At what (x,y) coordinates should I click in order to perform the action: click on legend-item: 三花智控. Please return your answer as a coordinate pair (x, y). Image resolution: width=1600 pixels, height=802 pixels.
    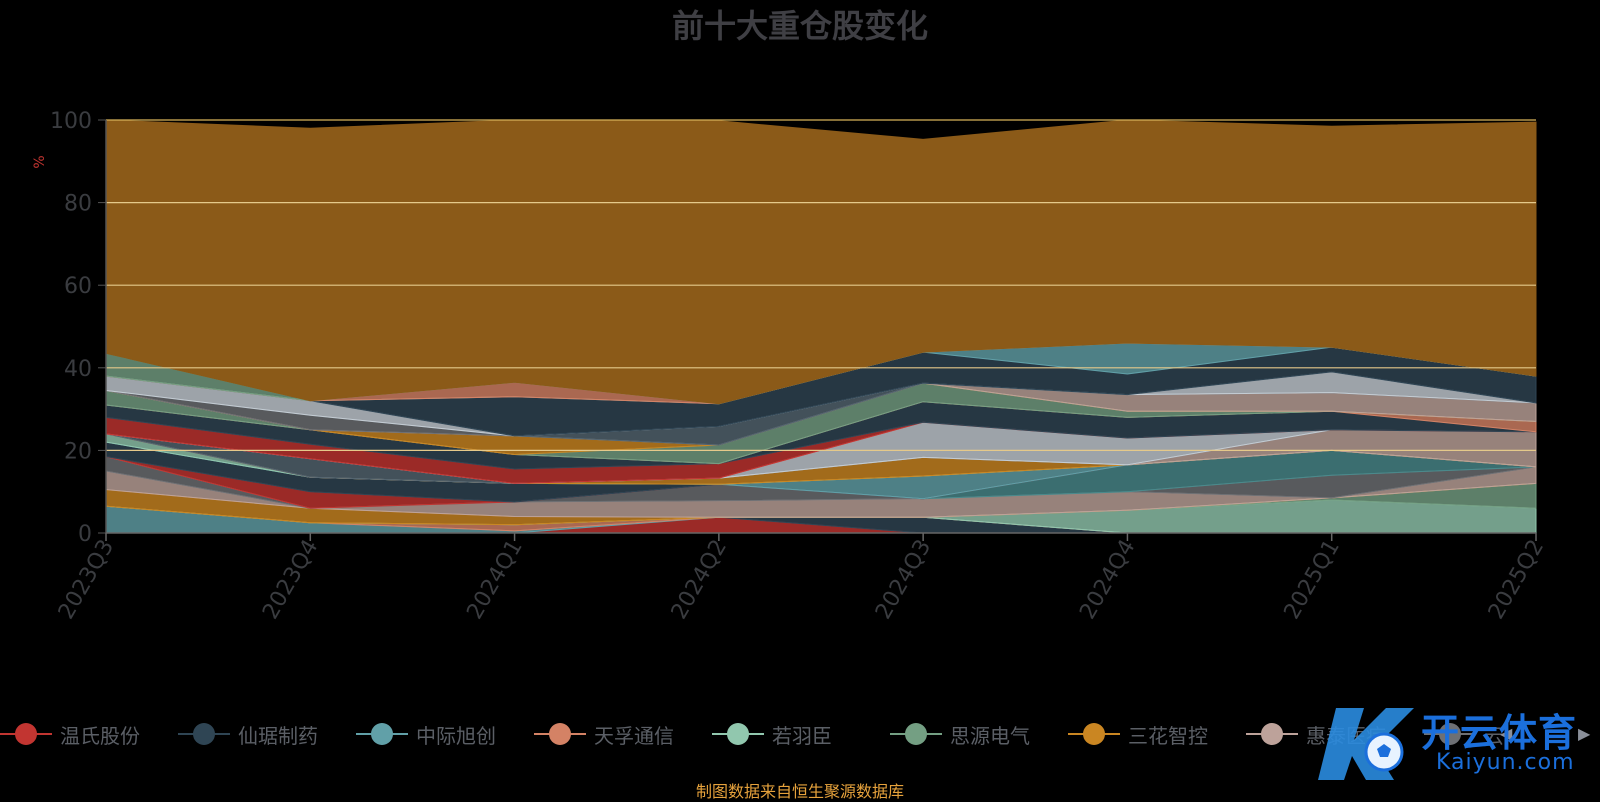
    Looking at the image, I should click on (1138, 734).